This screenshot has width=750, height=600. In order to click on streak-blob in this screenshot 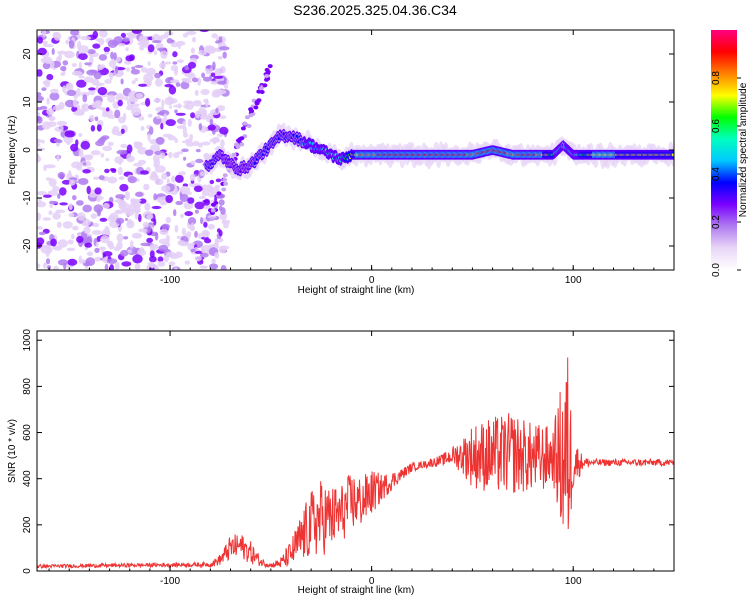, I will do `click(262, 92)`.